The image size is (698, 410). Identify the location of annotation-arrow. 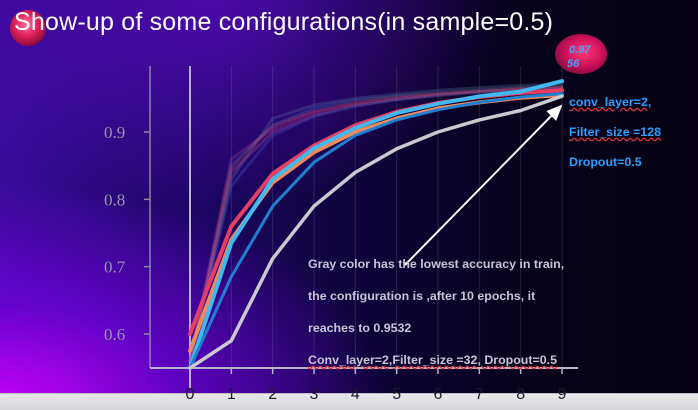
(483, 185).